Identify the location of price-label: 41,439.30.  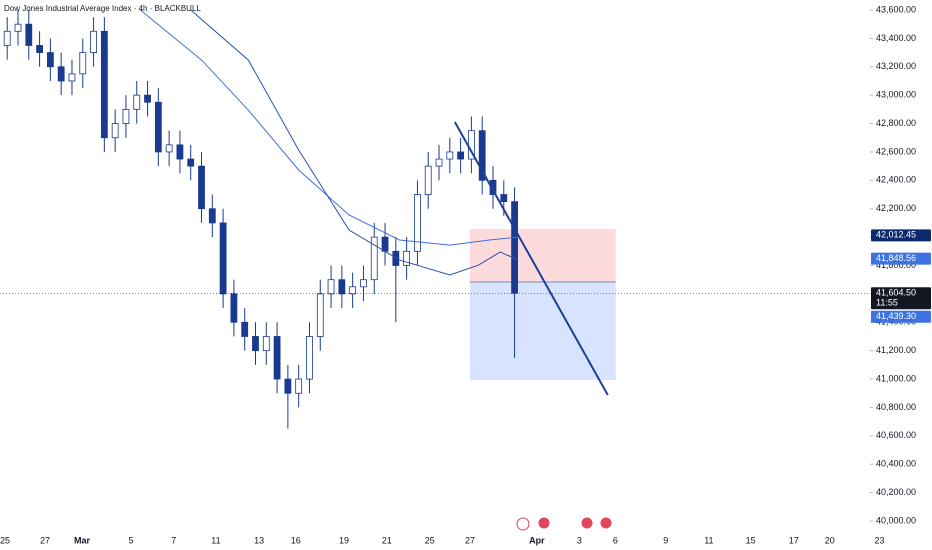
(896, 316).